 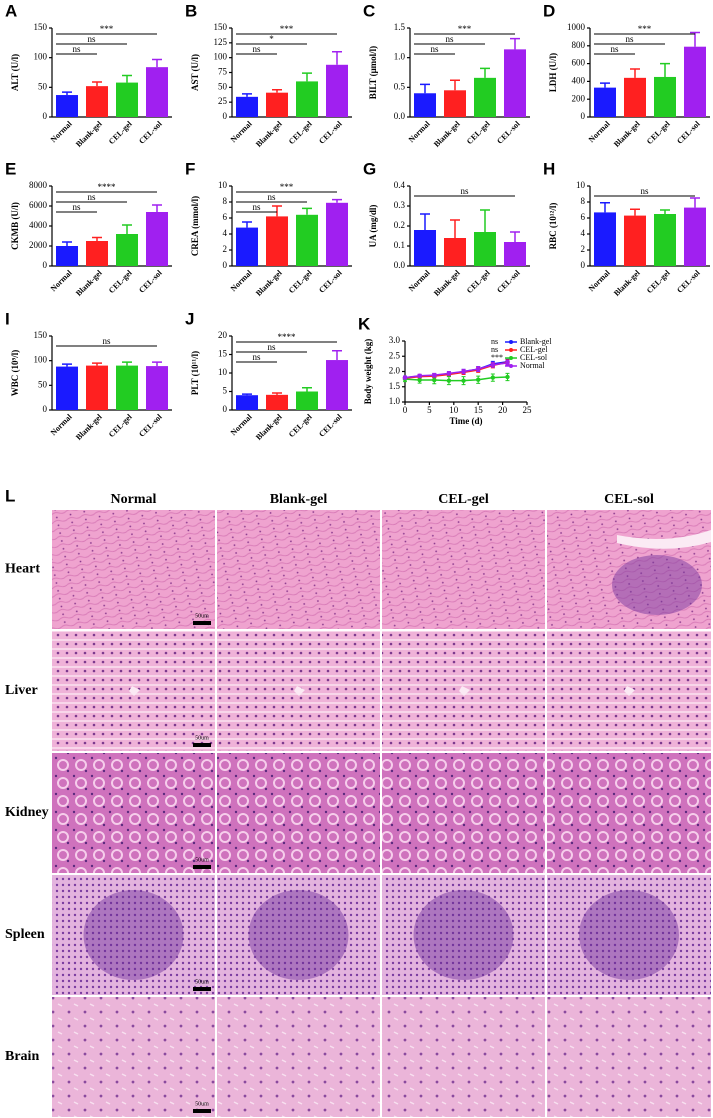 What do you see at coordinates (576, 27) in the screenshot?
I see `y-tick-label: 1000` at bounding box center [576, 27].